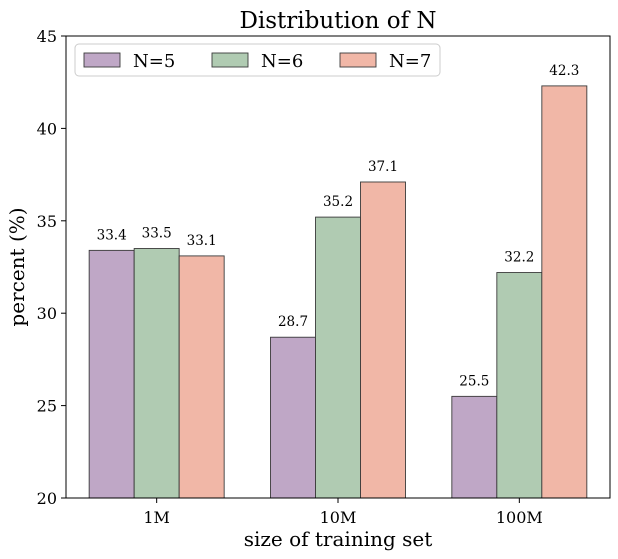 Image resolution: width=618 pixels, height=559 pixels. Describe the element at coordinates (112, 235) in the screenshot. I see `data-label: 33.4` at that location.